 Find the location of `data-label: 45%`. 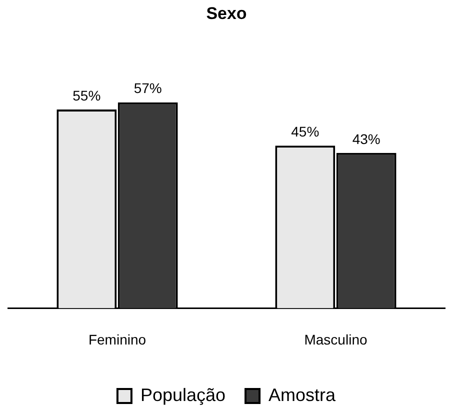

data-label: 45% is located at coordinates (305, 132).